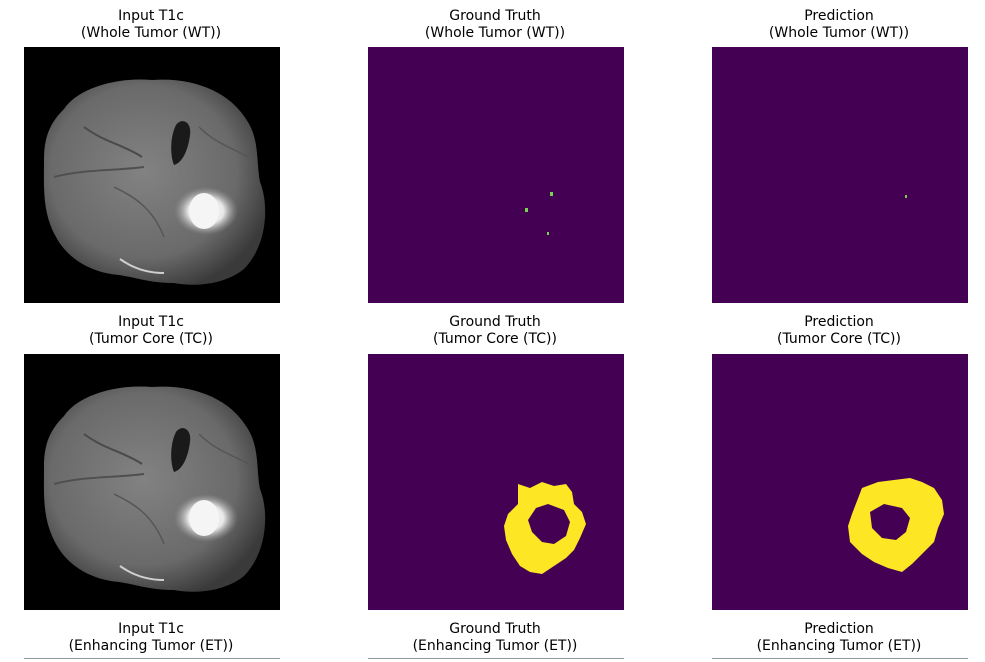 The height and width of the screenshot is (662, 985). I want to click on prediction-mask-tc, so click(840, 482).